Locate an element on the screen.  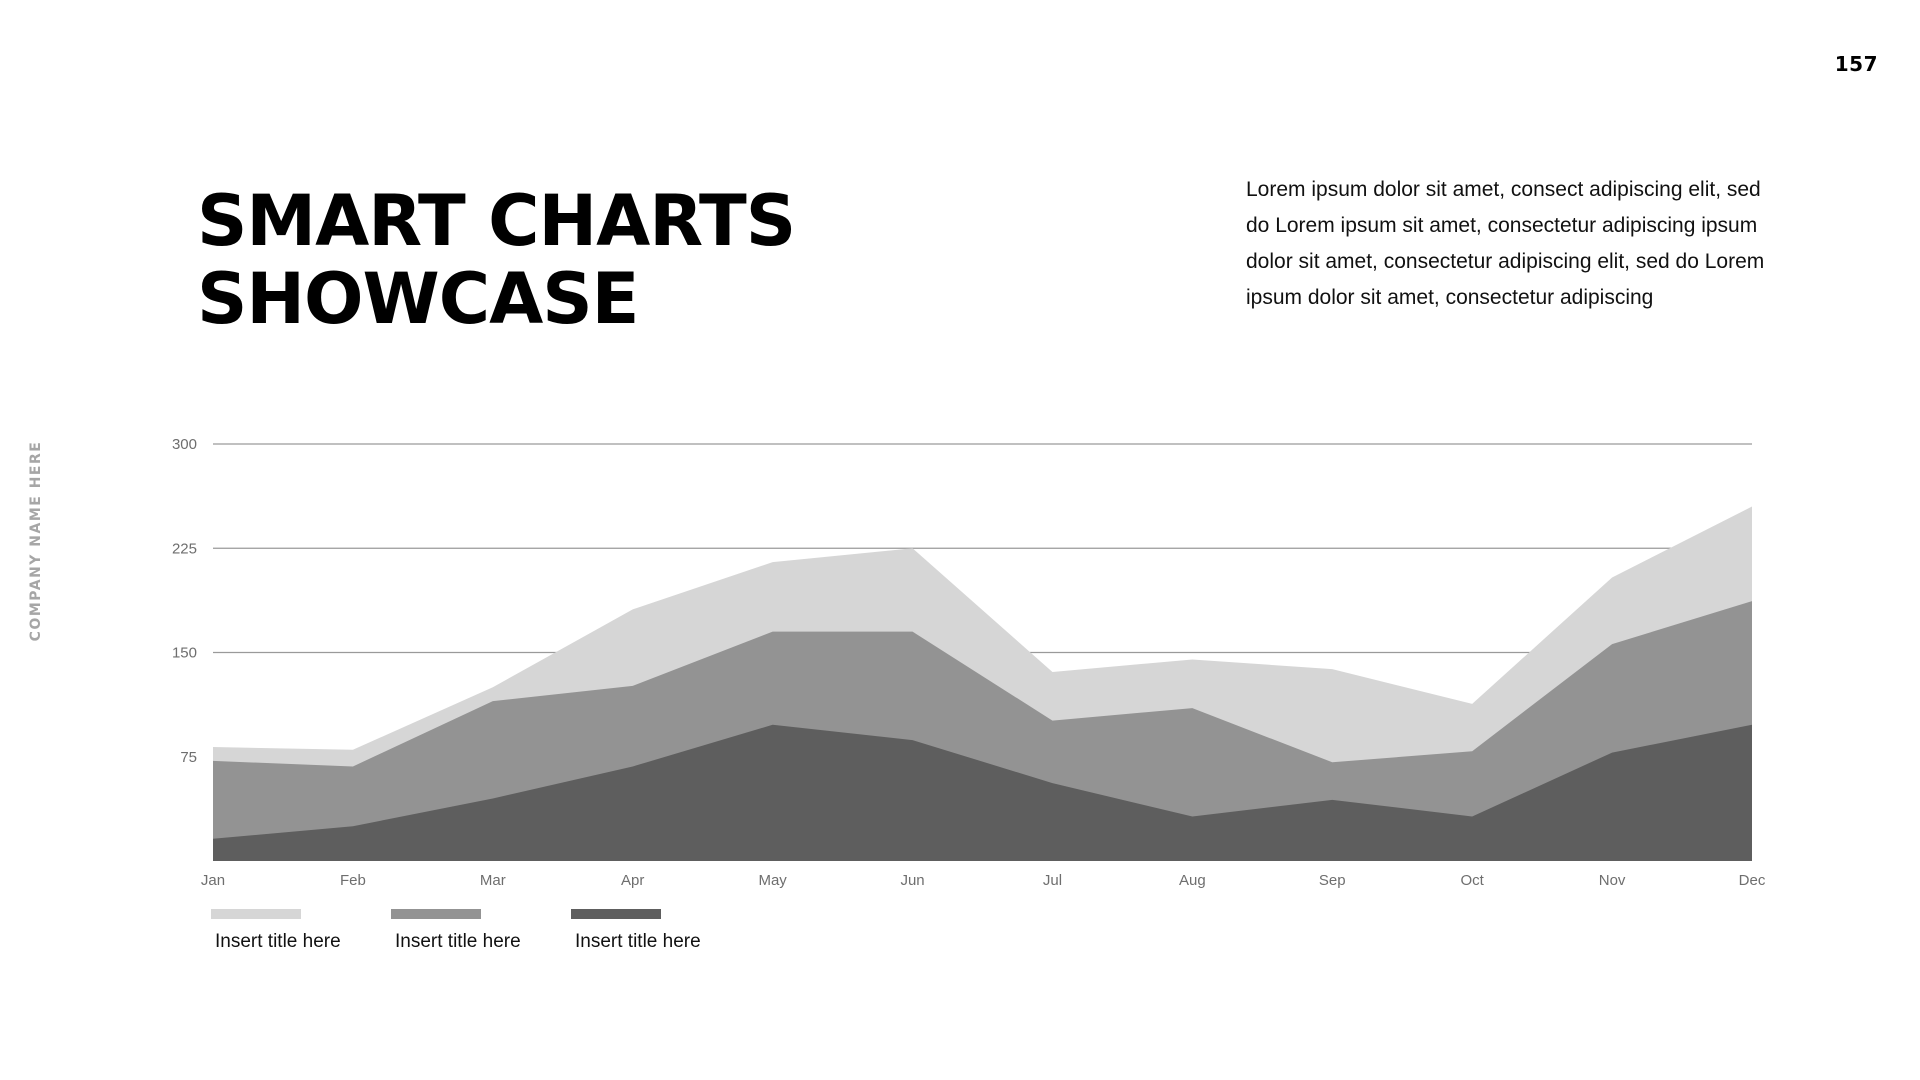
x-tick-label: Dec is located at coordinates (1752, 880).